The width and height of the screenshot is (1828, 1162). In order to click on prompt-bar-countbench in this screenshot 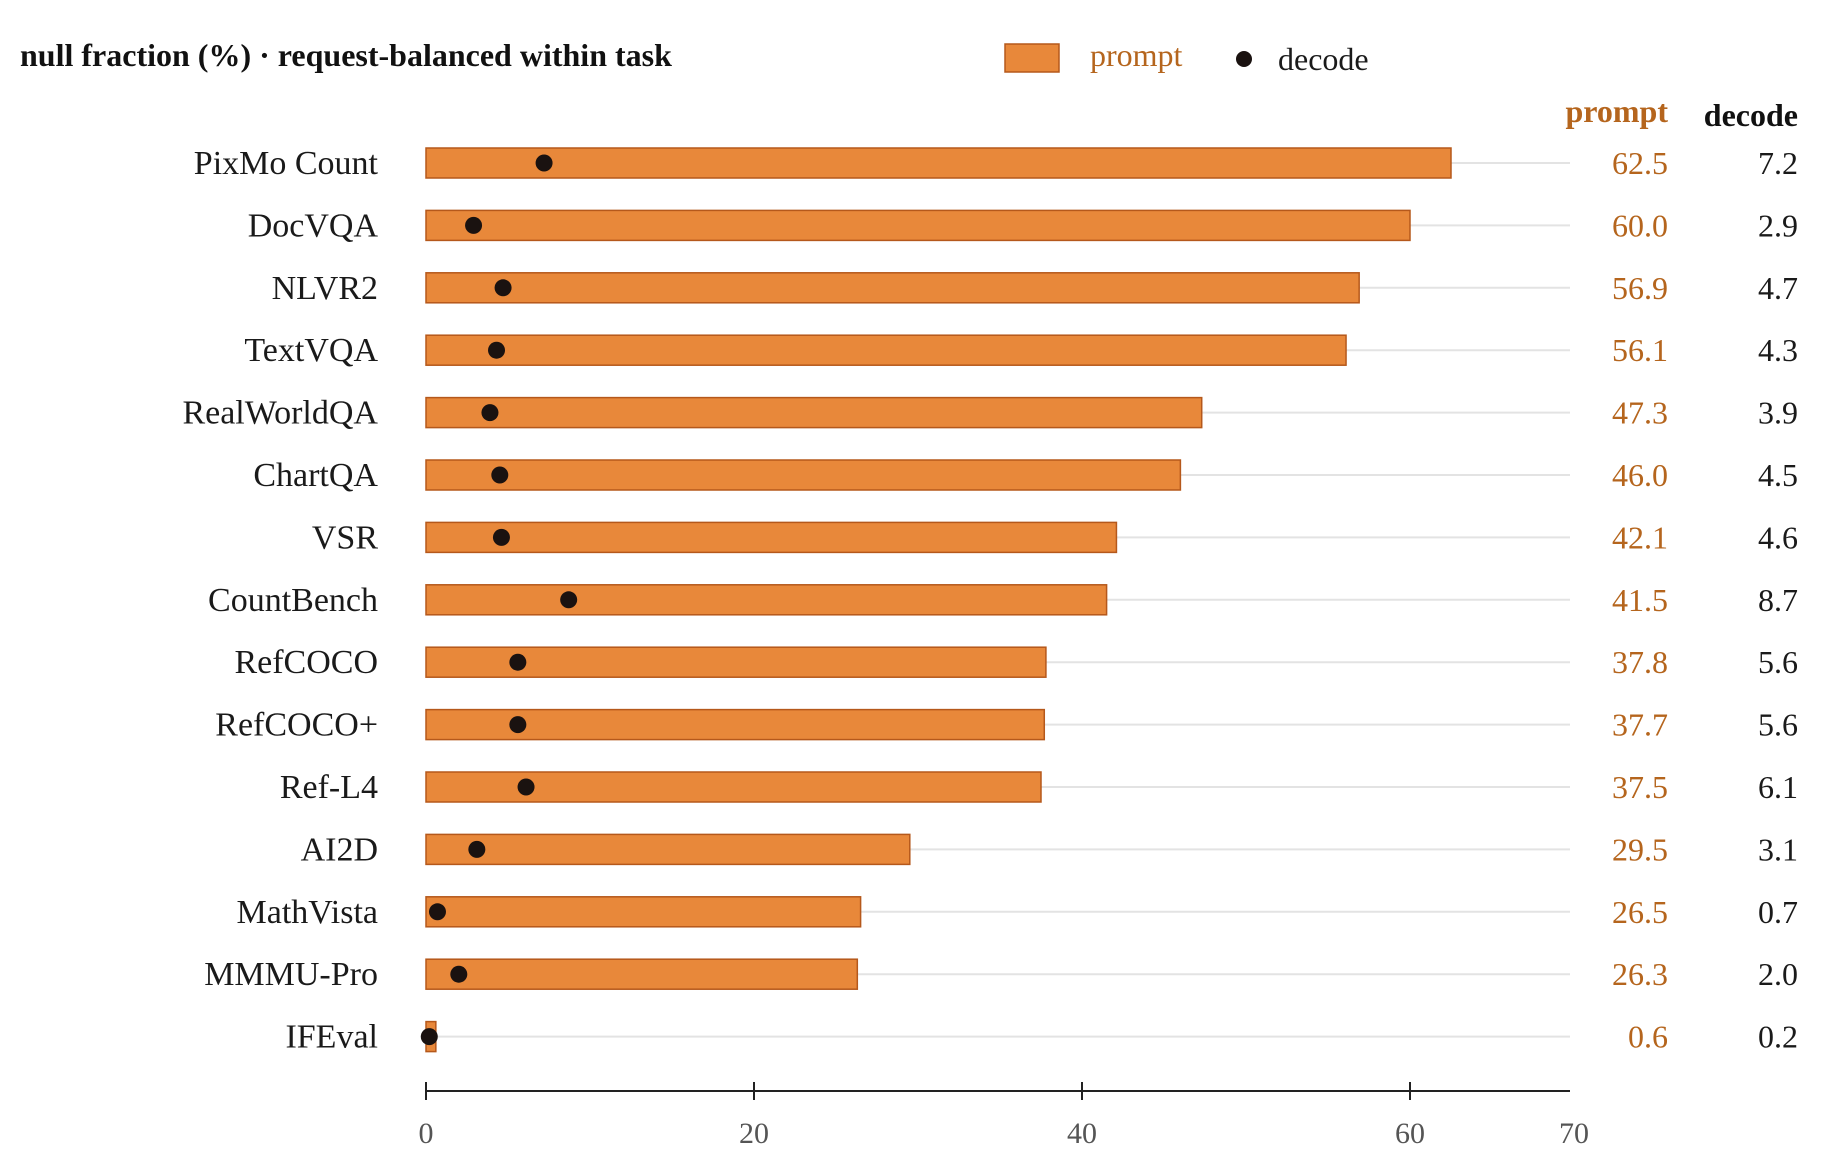, I will do `click(766, 600)`.